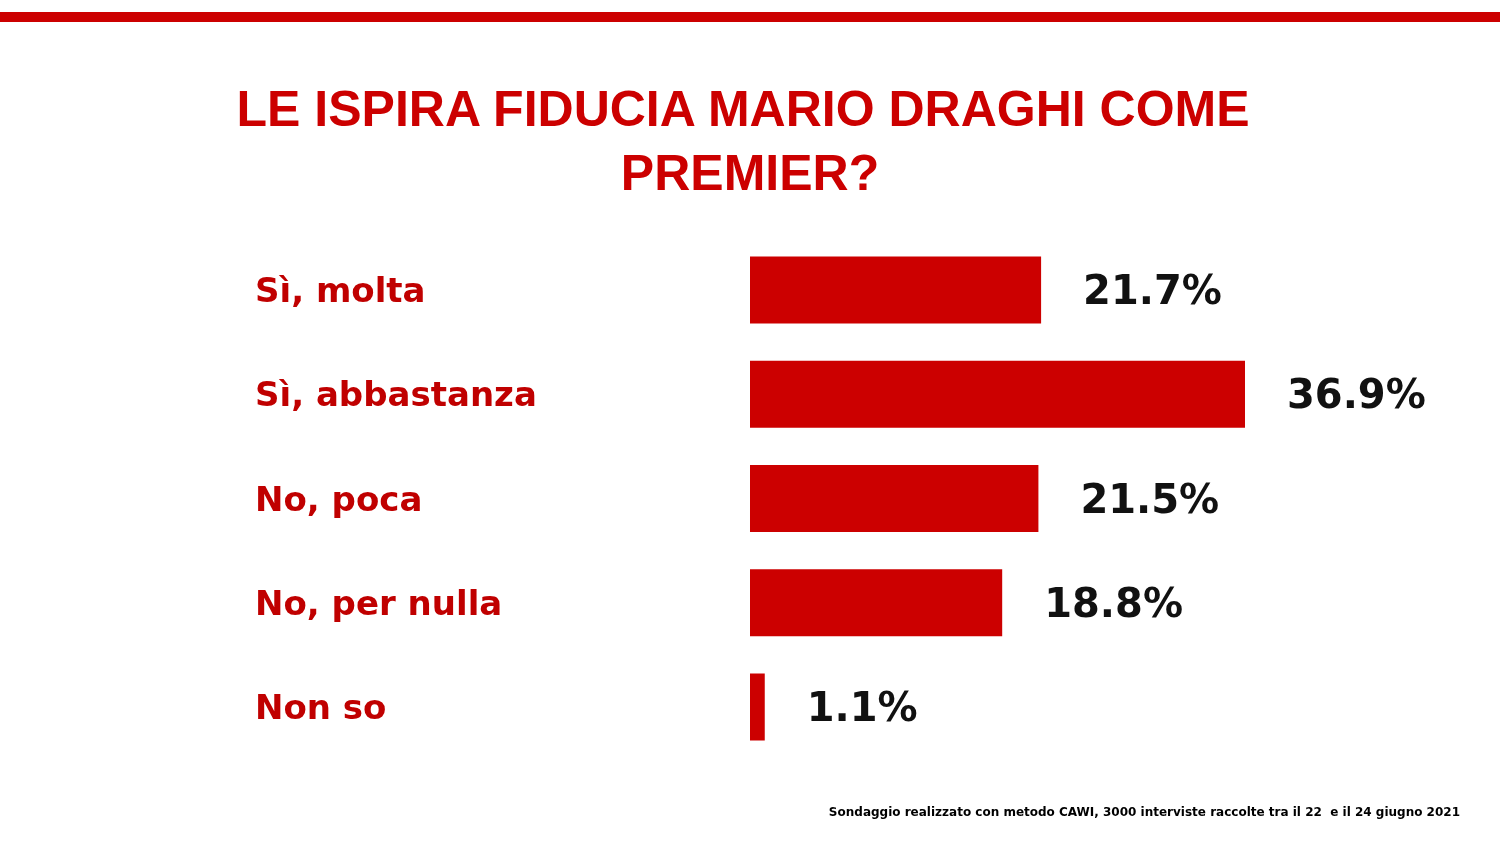  I want to click on text: Sondaggio realizzato con metodo CAWI, 3000 interviste raccolte tra il 22 e il 24 giugno 2021, so click(1144, 812).